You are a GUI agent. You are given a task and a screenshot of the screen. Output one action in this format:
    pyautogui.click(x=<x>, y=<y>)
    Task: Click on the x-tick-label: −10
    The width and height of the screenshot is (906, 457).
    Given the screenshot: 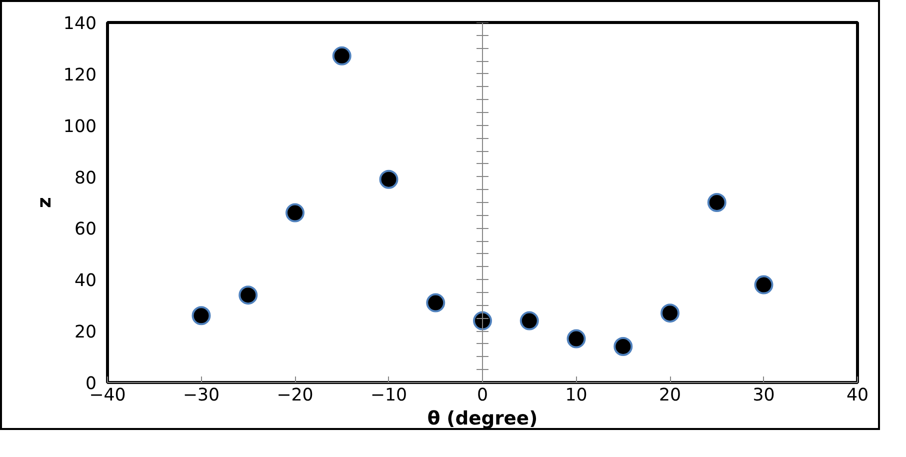 What is the action you would take?
    pyautogui.click(x=389, y=396)
    